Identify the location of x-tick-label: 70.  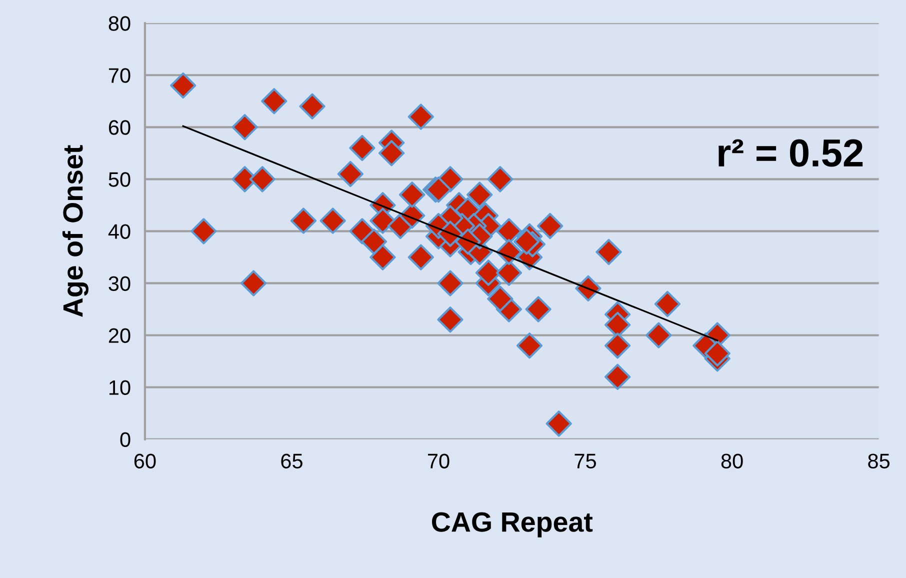
(439, 461).